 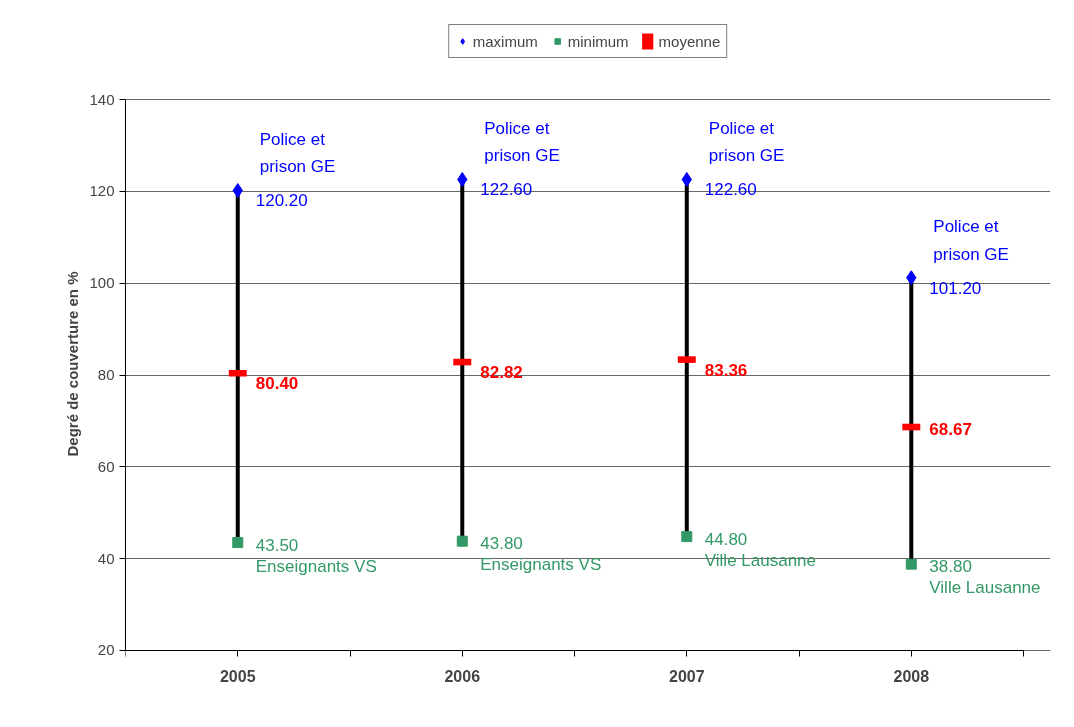 What do you see at coordinates (726, 370) in the screenshot?
I see `data-label: 83.36` at bounding box center [726, 370].